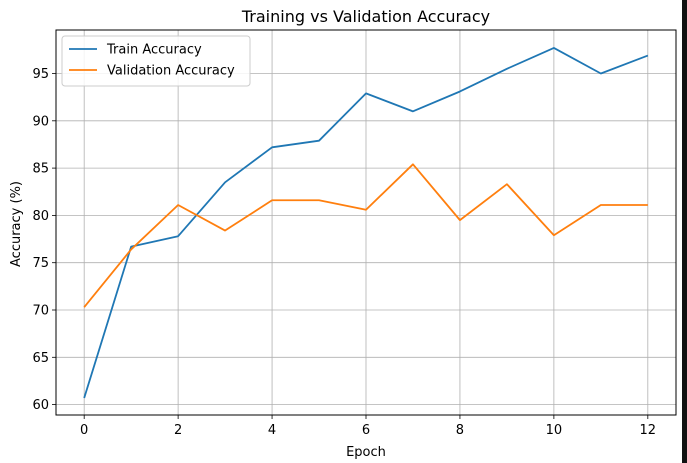  Describe the element at coordinates (40, 311) in the screenshot. I see `y-tick-label: 70` at that location.